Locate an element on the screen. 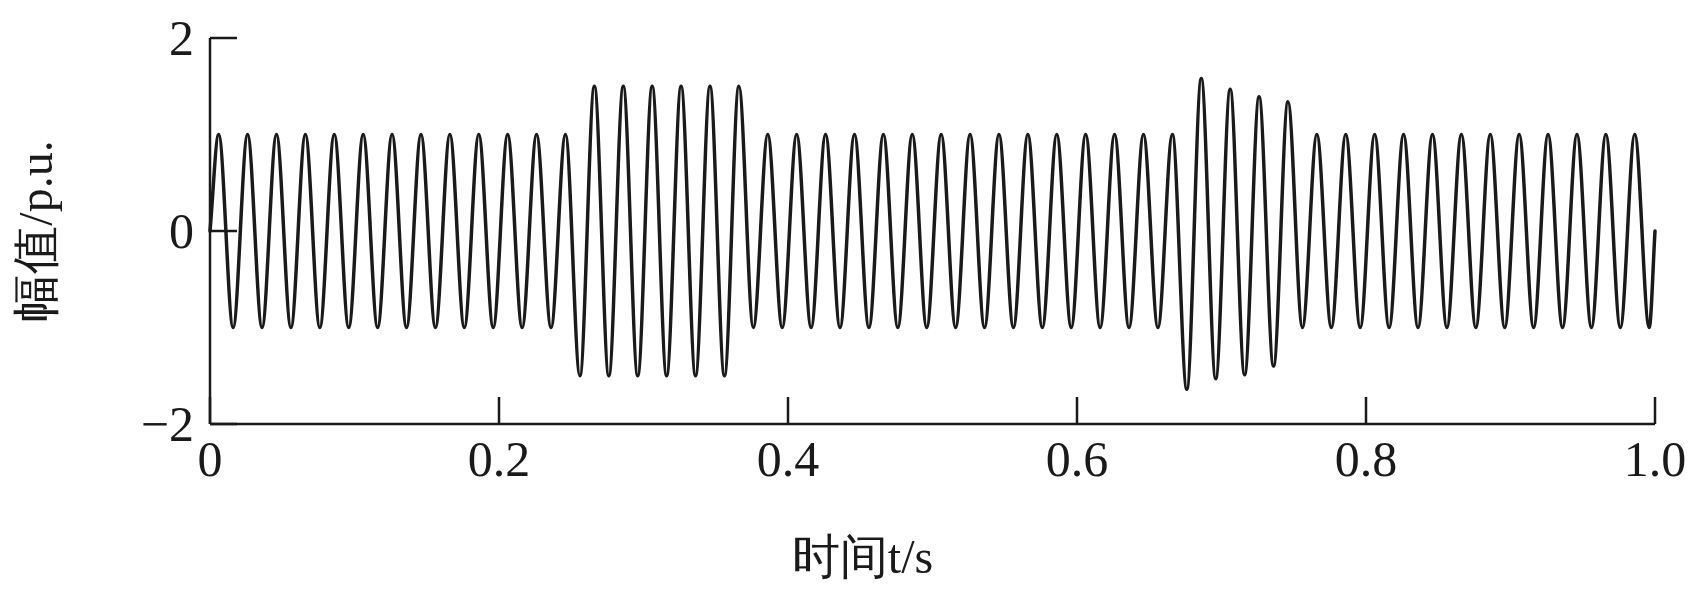  x-tick-label: 0.2 is located at coordinates (499, 459).